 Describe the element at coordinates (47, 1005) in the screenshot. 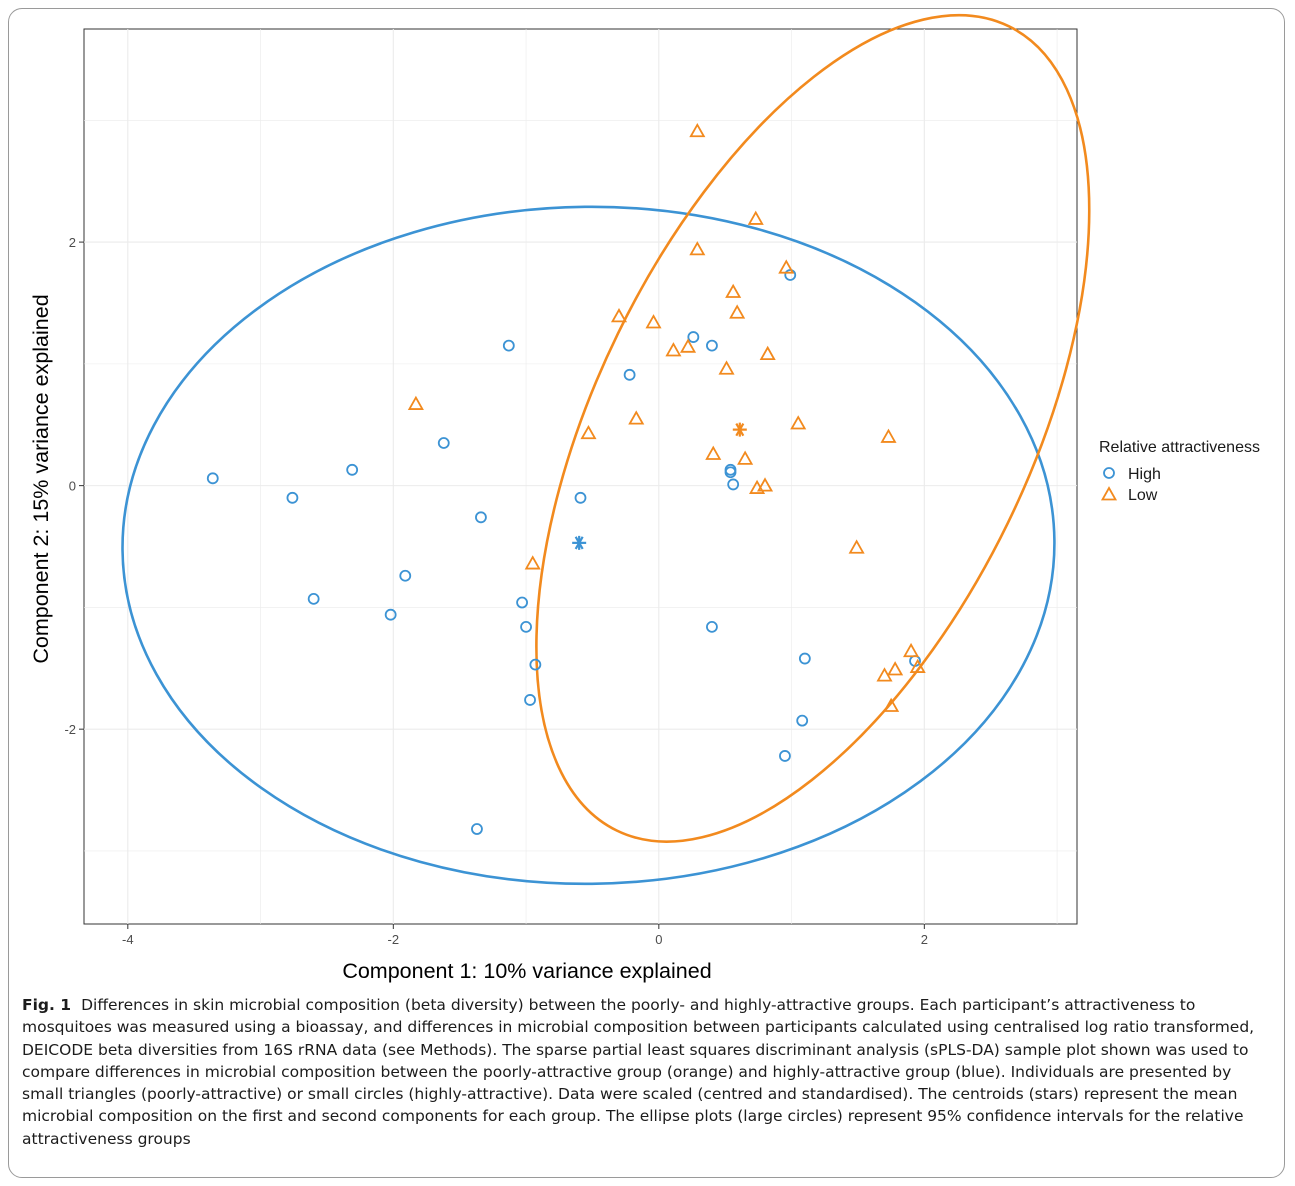

I see `caption-label: Fig. 1` at that location.